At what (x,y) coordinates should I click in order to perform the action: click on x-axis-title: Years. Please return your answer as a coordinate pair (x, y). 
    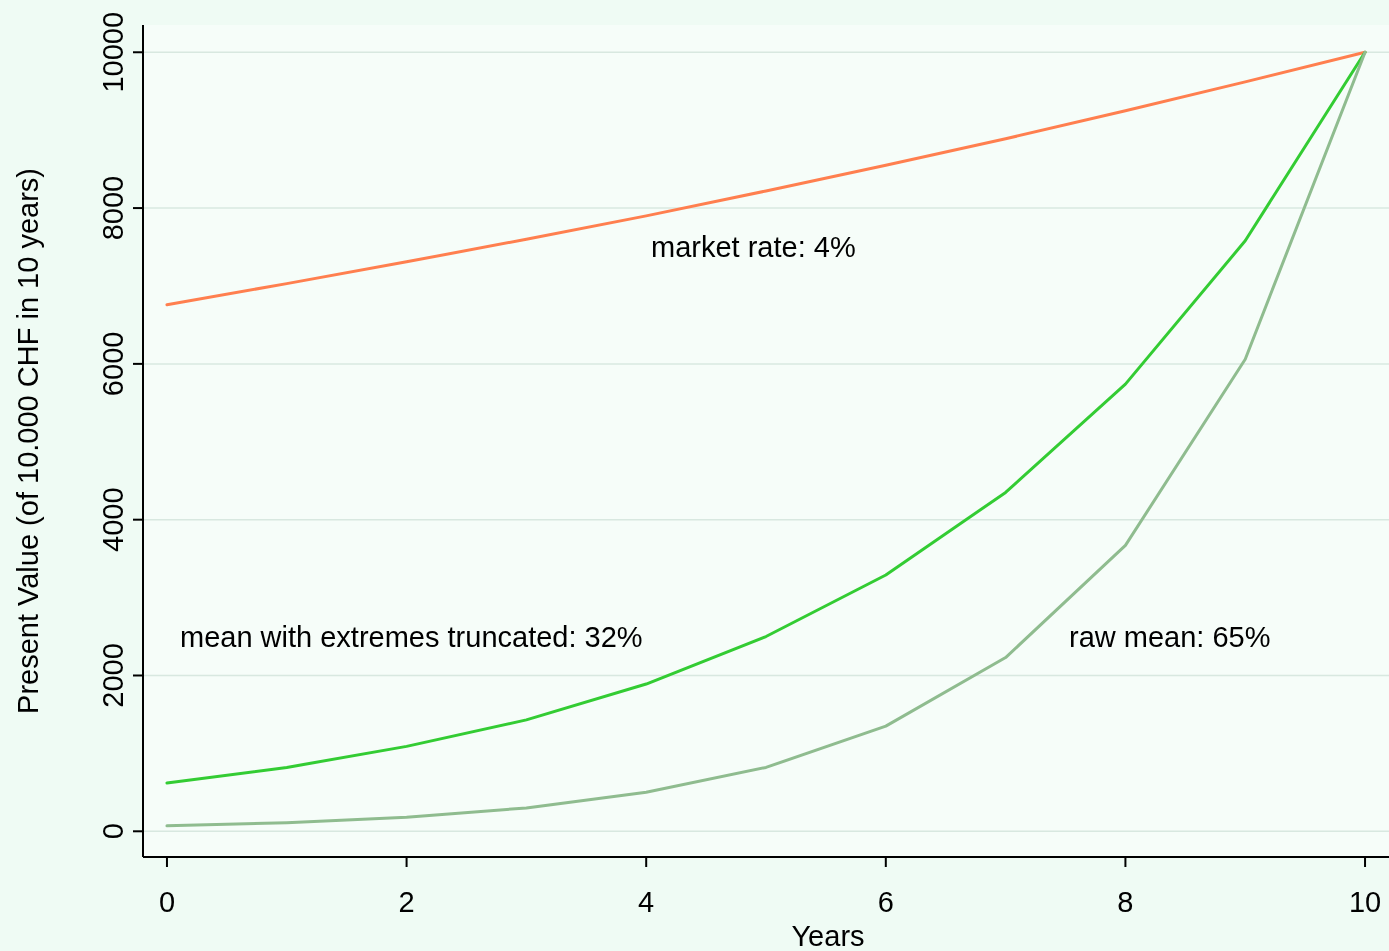
    Looking at the image, I should click on (828, 935).